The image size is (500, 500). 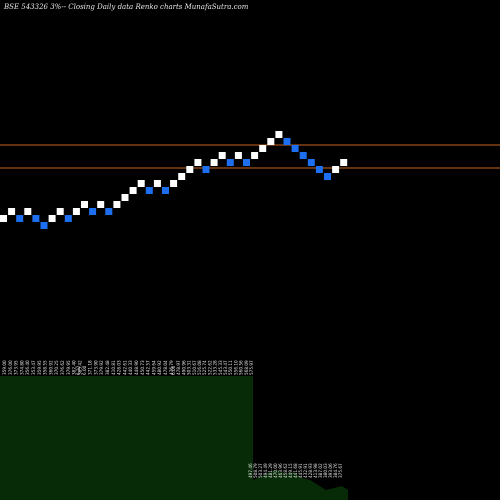 What do you see at coordinates (39, 367) in the screenshot?
I see `volume-label: 359.95` at bounding box center [39, 367].